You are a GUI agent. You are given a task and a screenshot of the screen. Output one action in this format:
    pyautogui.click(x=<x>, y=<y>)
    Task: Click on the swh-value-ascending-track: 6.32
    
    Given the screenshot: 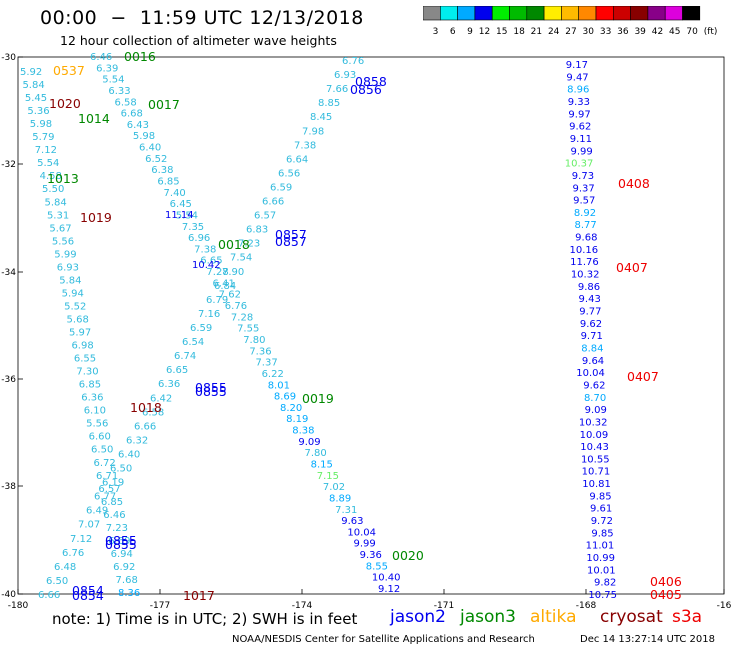 What is the action you would take?
    pyautogui.click(x=137, y=440)
    